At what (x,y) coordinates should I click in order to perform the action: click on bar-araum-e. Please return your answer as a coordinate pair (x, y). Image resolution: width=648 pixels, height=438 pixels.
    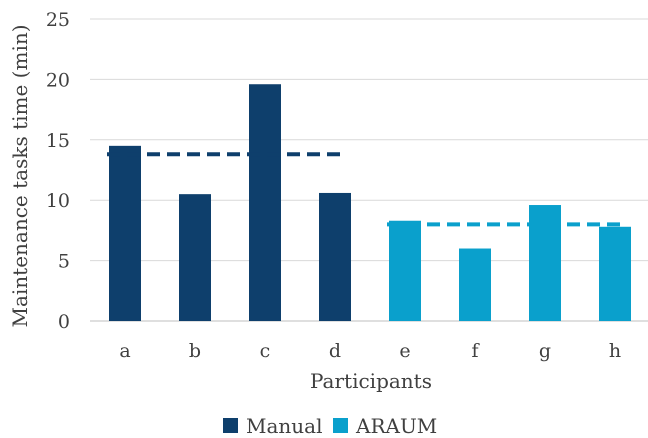
    Looking at the image, I should click on (405, 270).